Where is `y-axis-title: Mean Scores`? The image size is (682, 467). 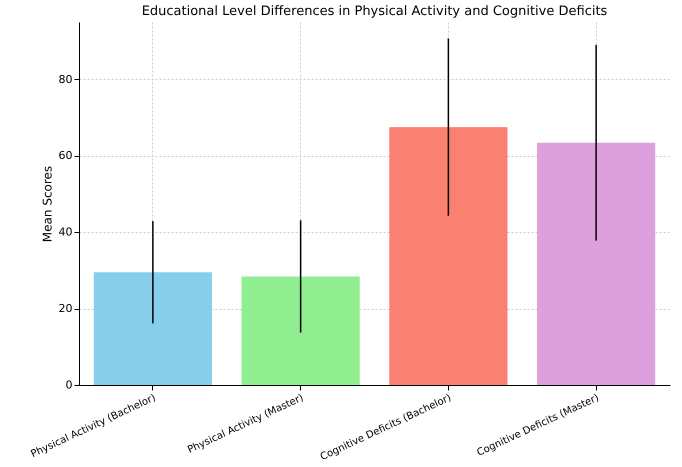
y-axis-title: Mean Scores is located at coordinates (47, 204).